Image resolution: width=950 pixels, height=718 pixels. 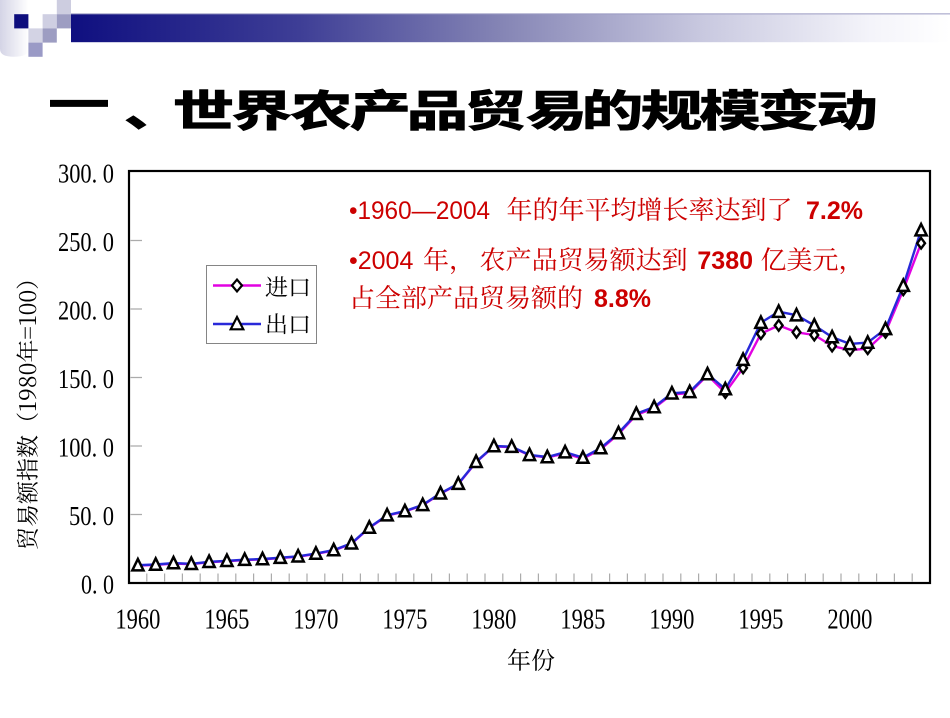 What do you see at coordinates (419, 211) in the screenshot?
I see `svg-text: •1960—2004` at bounding box center [419, 211].